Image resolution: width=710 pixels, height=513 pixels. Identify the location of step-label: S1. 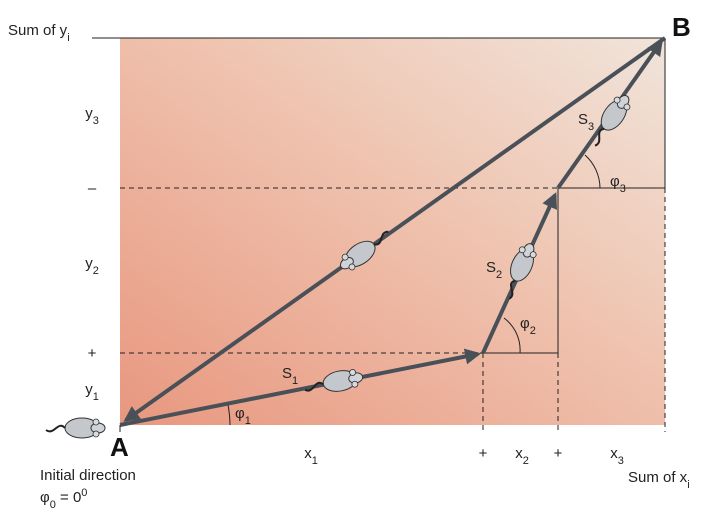
(290, 376).